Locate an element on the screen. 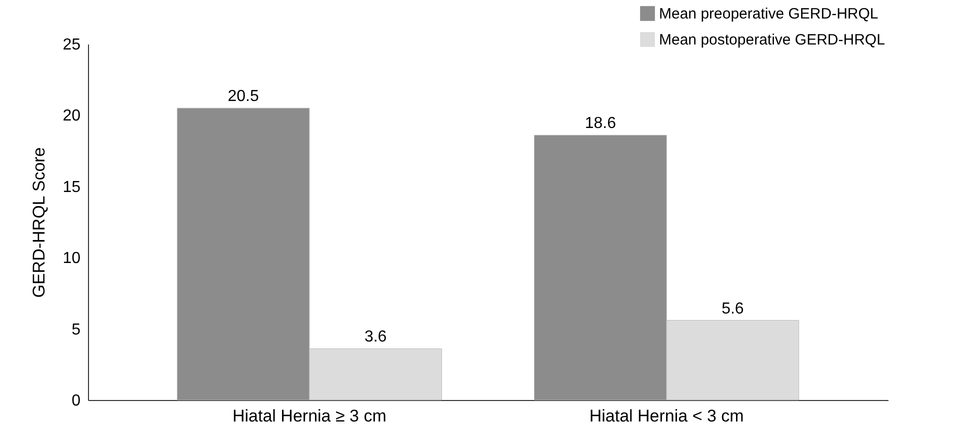  legend-label: Mean preoperative GERD-HRQL is located at coordinates (768, 14).